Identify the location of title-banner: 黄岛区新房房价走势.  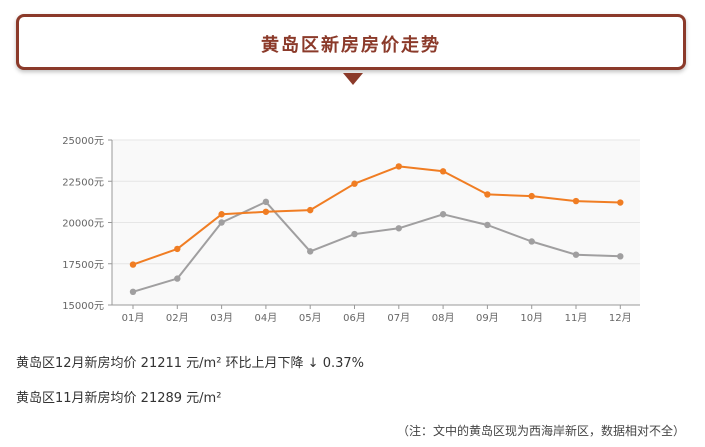
(351, 42).